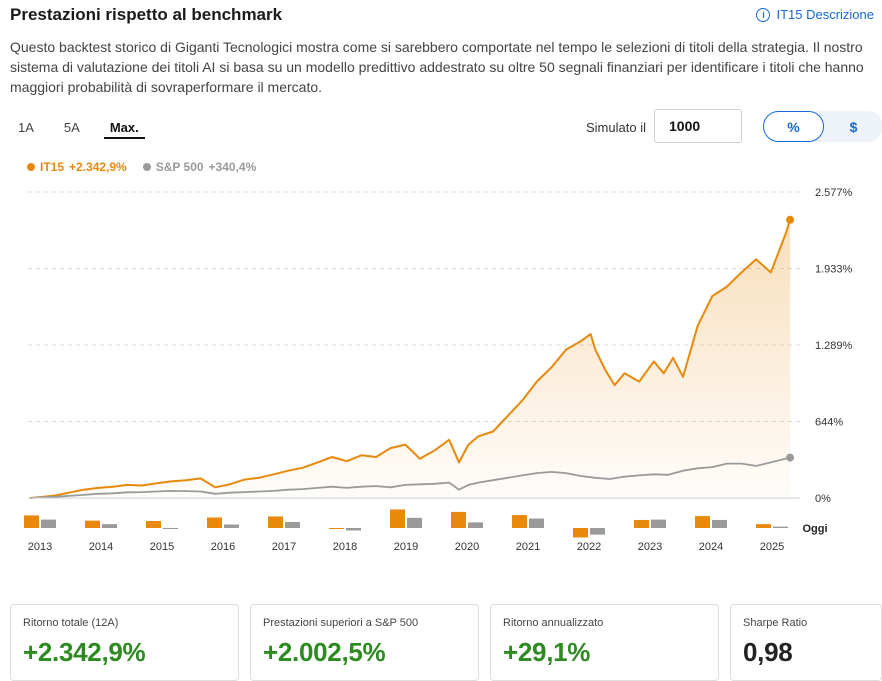 The image size is (882, 681). Describe the element at coordinates (823, 499) in the screenshot. I see `y-tick-label: 0%` at that location.